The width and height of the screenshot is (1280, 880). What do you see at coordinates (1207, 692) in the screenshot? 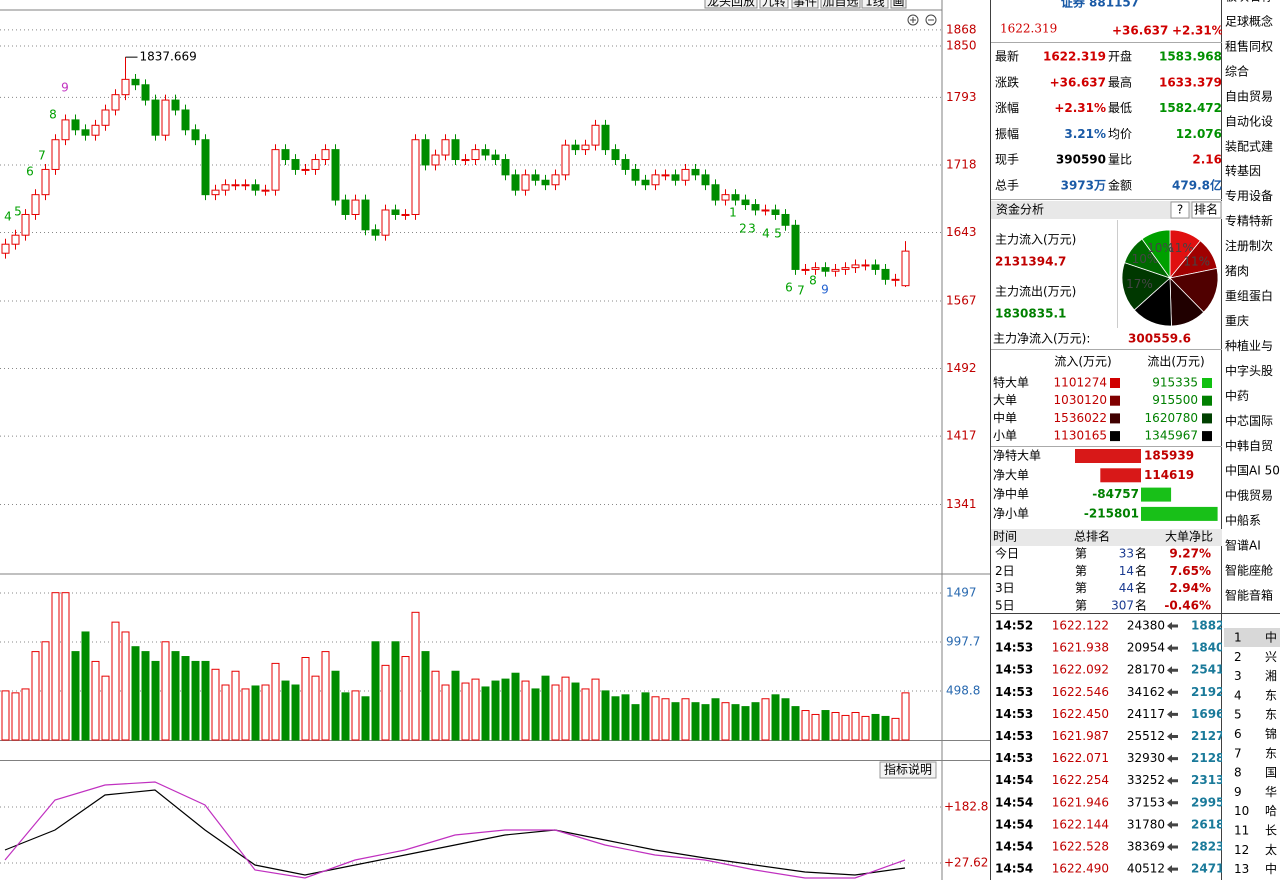
I see `tick-count: 2192` at bounding box center [1207, 692].